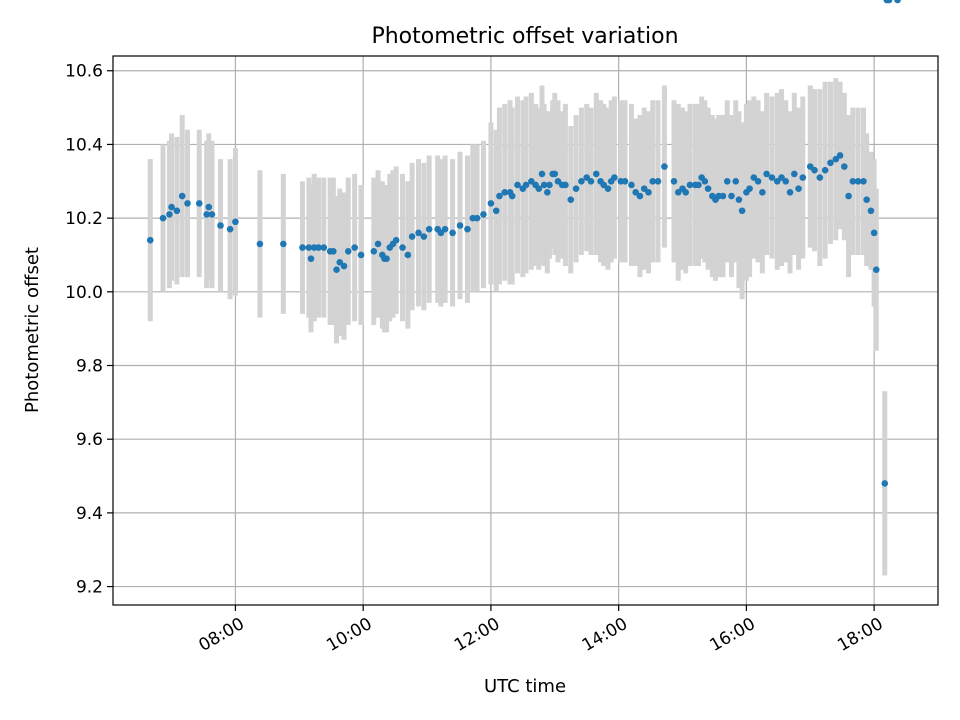  Describe the element at coordinates (84, 219) in the screenshot. I see `y-tick-label: 10.2` at that location.